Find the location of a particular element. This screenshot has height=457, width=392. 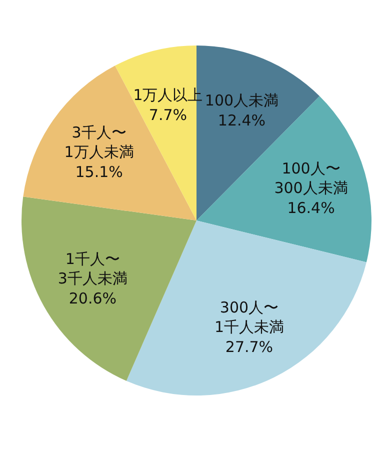

data-label: 27.7% is located at coordinates (249, 347).